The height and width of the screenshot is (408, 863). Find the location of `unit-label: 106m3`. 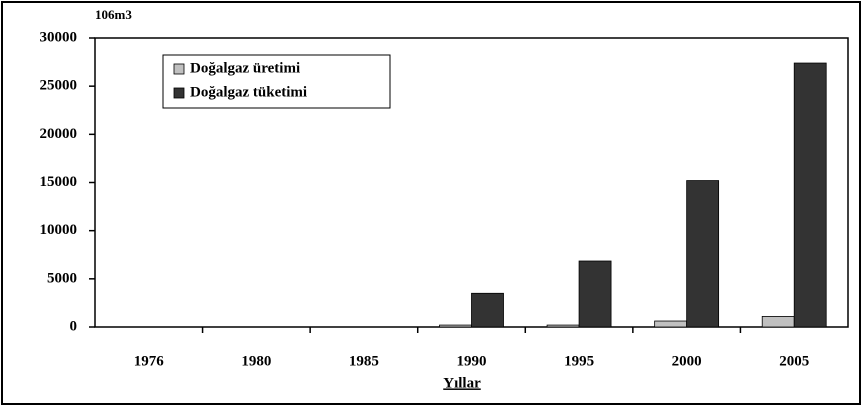

unit-label: 106m3 is located at coordinates (113, 14).